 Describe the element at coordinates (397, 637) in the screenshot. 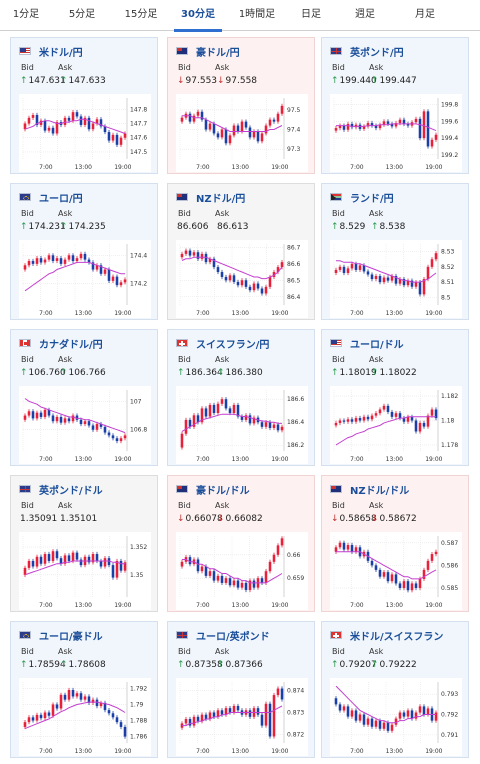

I see `pair-name: 米ドル/スイスフラン` at that location.